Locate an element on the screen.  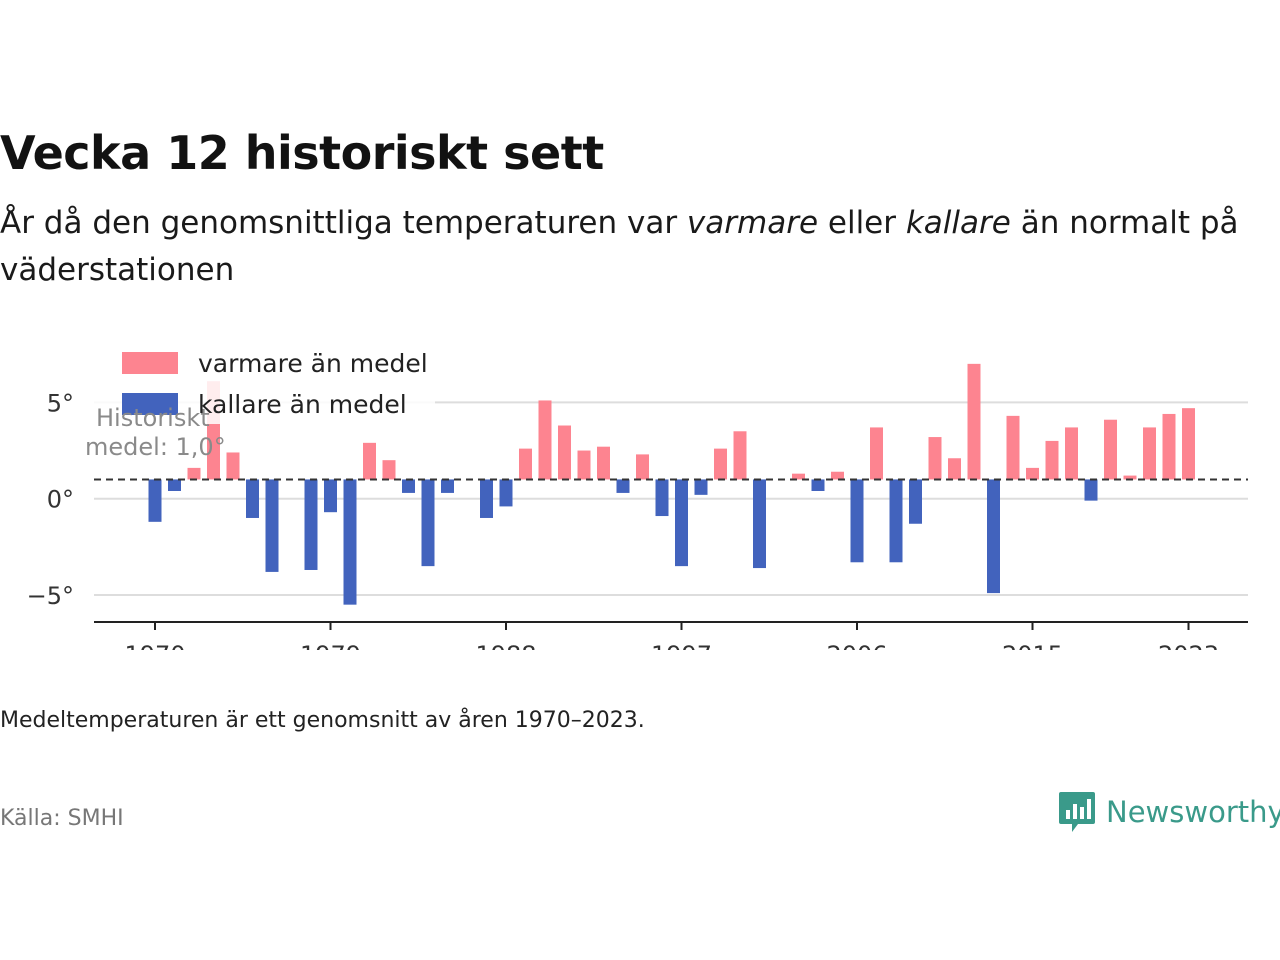
legend-cold-swatch is located at coordinates (150, 404).